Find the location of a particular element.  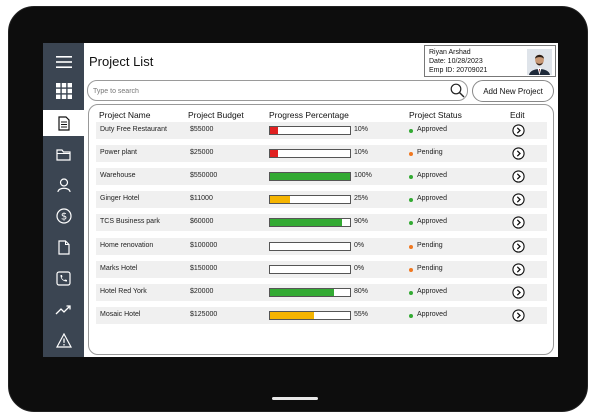

sidebar-item-folders is located at coordinates (63, 155).